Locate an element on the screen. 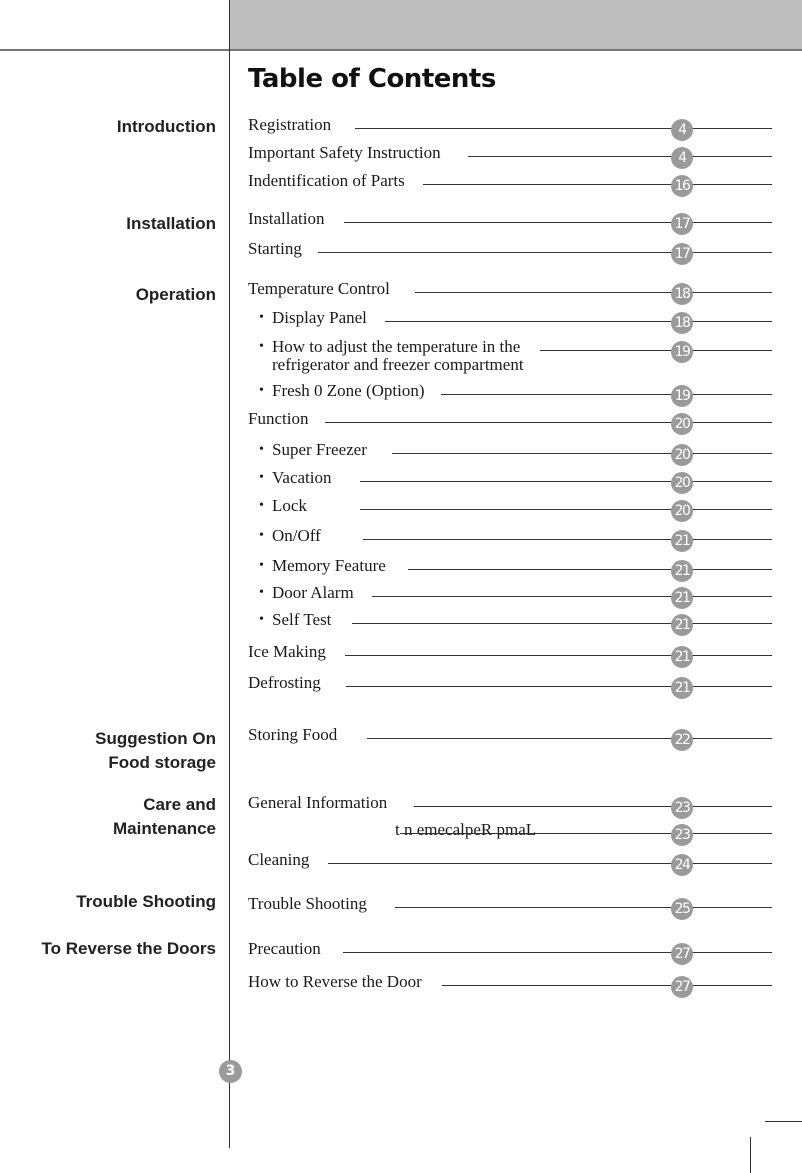 This screenshot has width=802, height=1173. toc-entry-label: Lock is located at coordinates (289, 505).